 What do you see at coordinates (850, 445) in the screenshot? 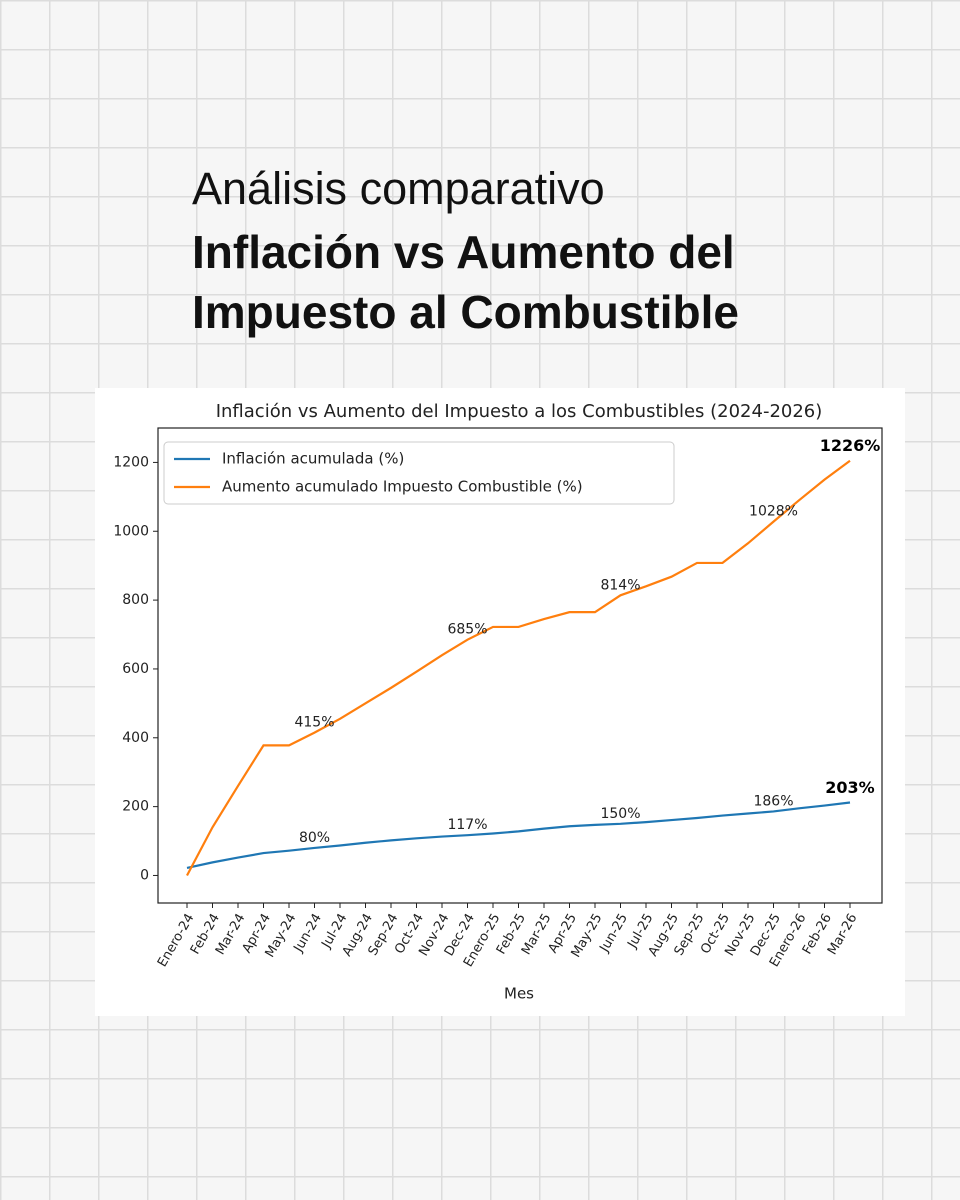
I see `data-label: 1226%` at bounding box center [850, 445].